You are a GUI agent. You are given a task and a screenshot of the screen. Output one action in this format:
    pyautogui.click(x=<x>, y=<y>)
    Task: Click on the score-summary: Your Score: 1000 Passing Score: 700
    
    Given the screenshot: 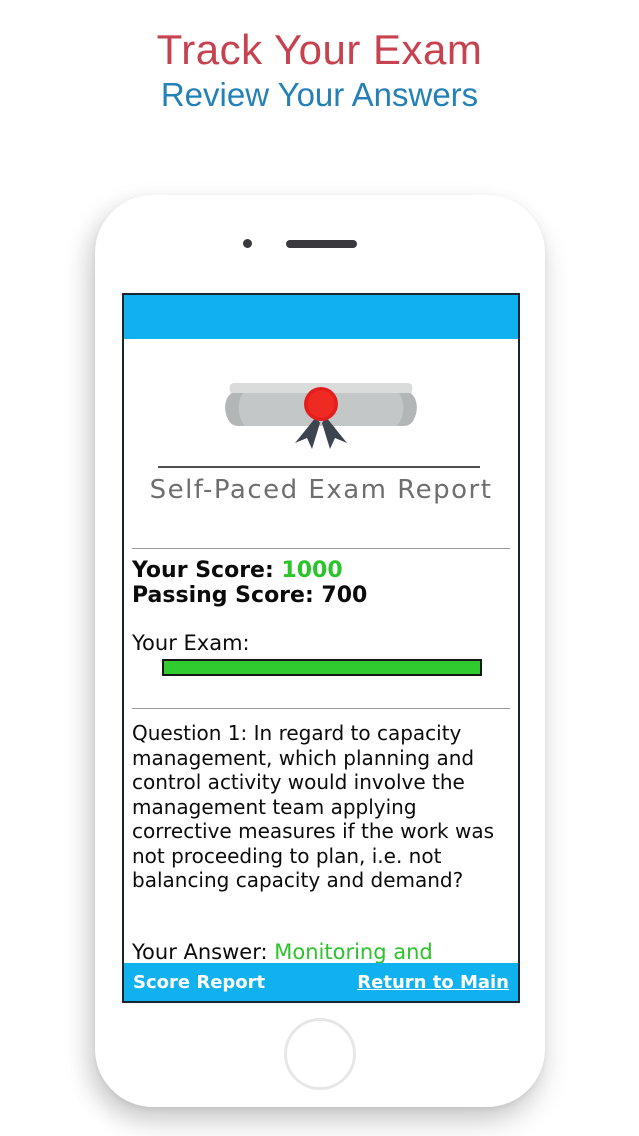 What is the action you would take?
    pyautogui.click(x=322, y=583)
    